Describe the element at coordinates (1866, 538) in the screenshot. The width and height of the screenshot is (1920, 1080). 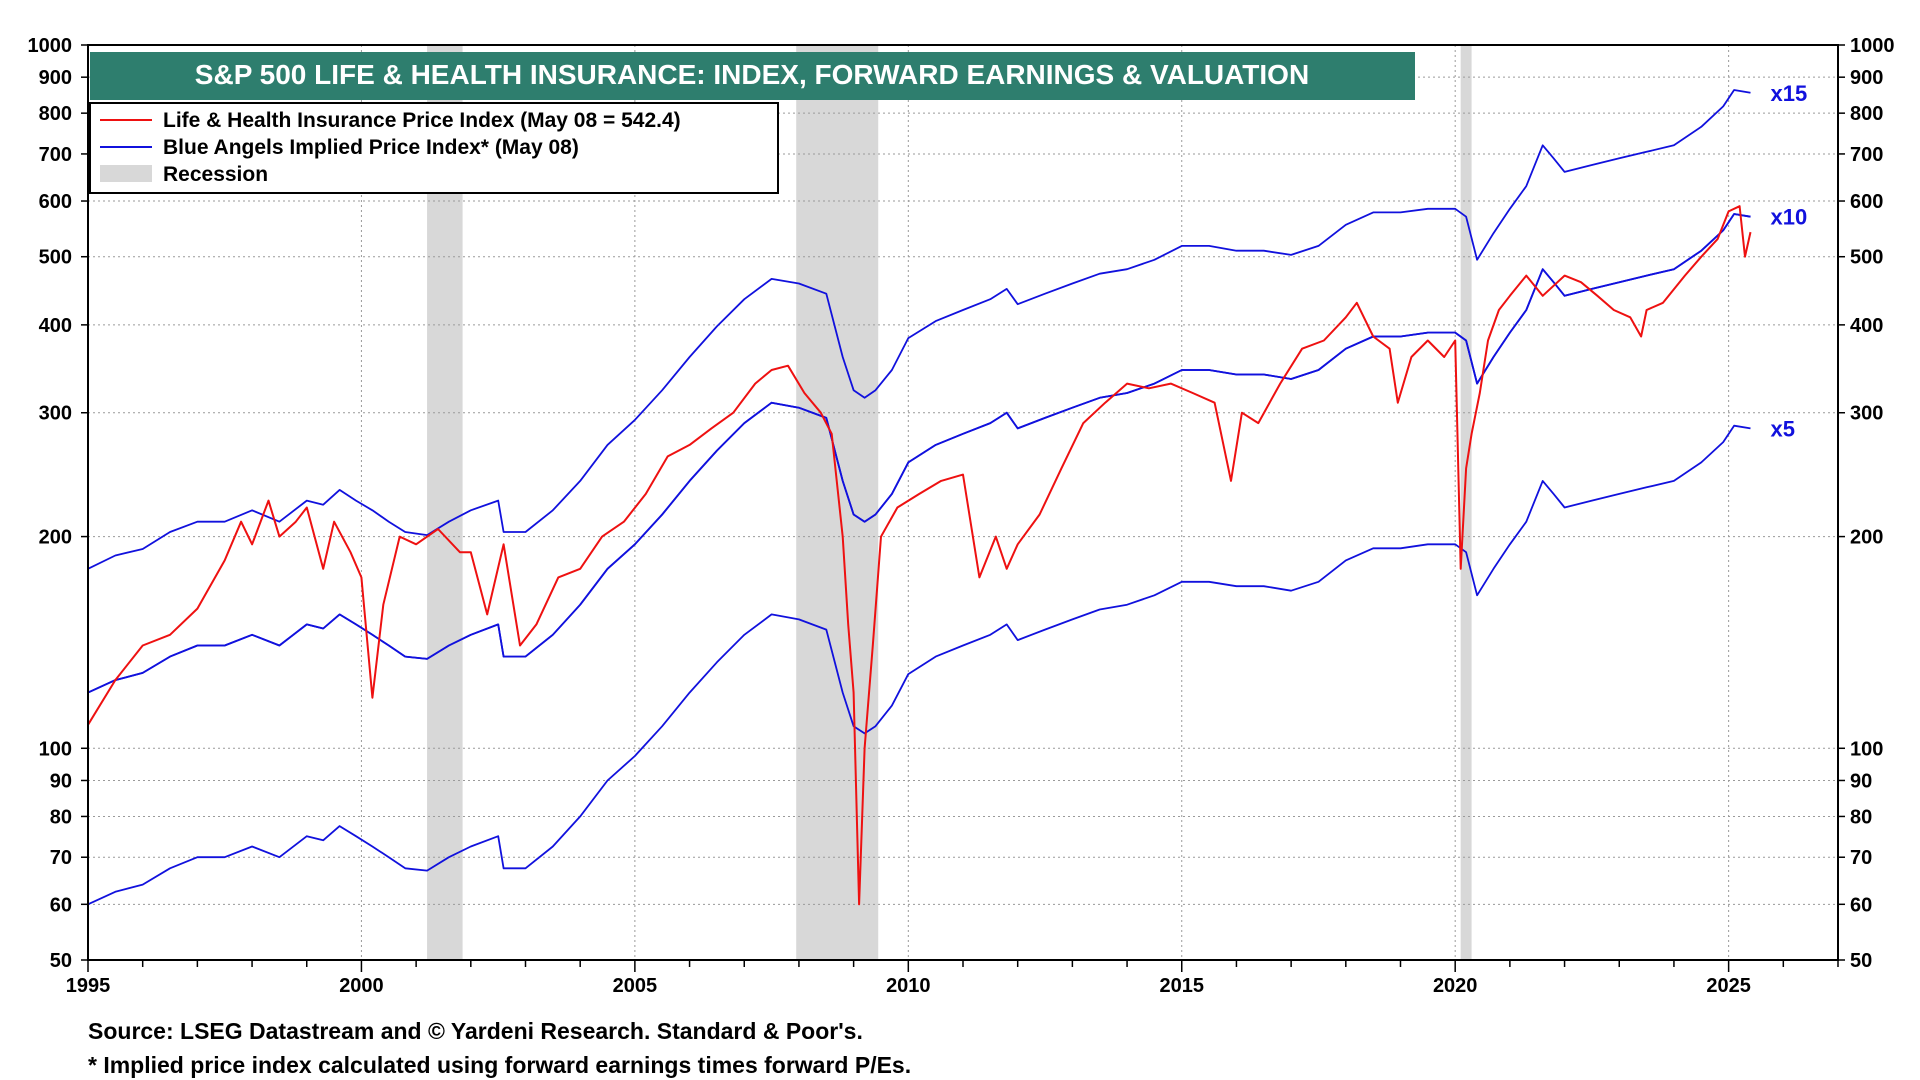
I see `y-tick-label-right: 200` at that location.